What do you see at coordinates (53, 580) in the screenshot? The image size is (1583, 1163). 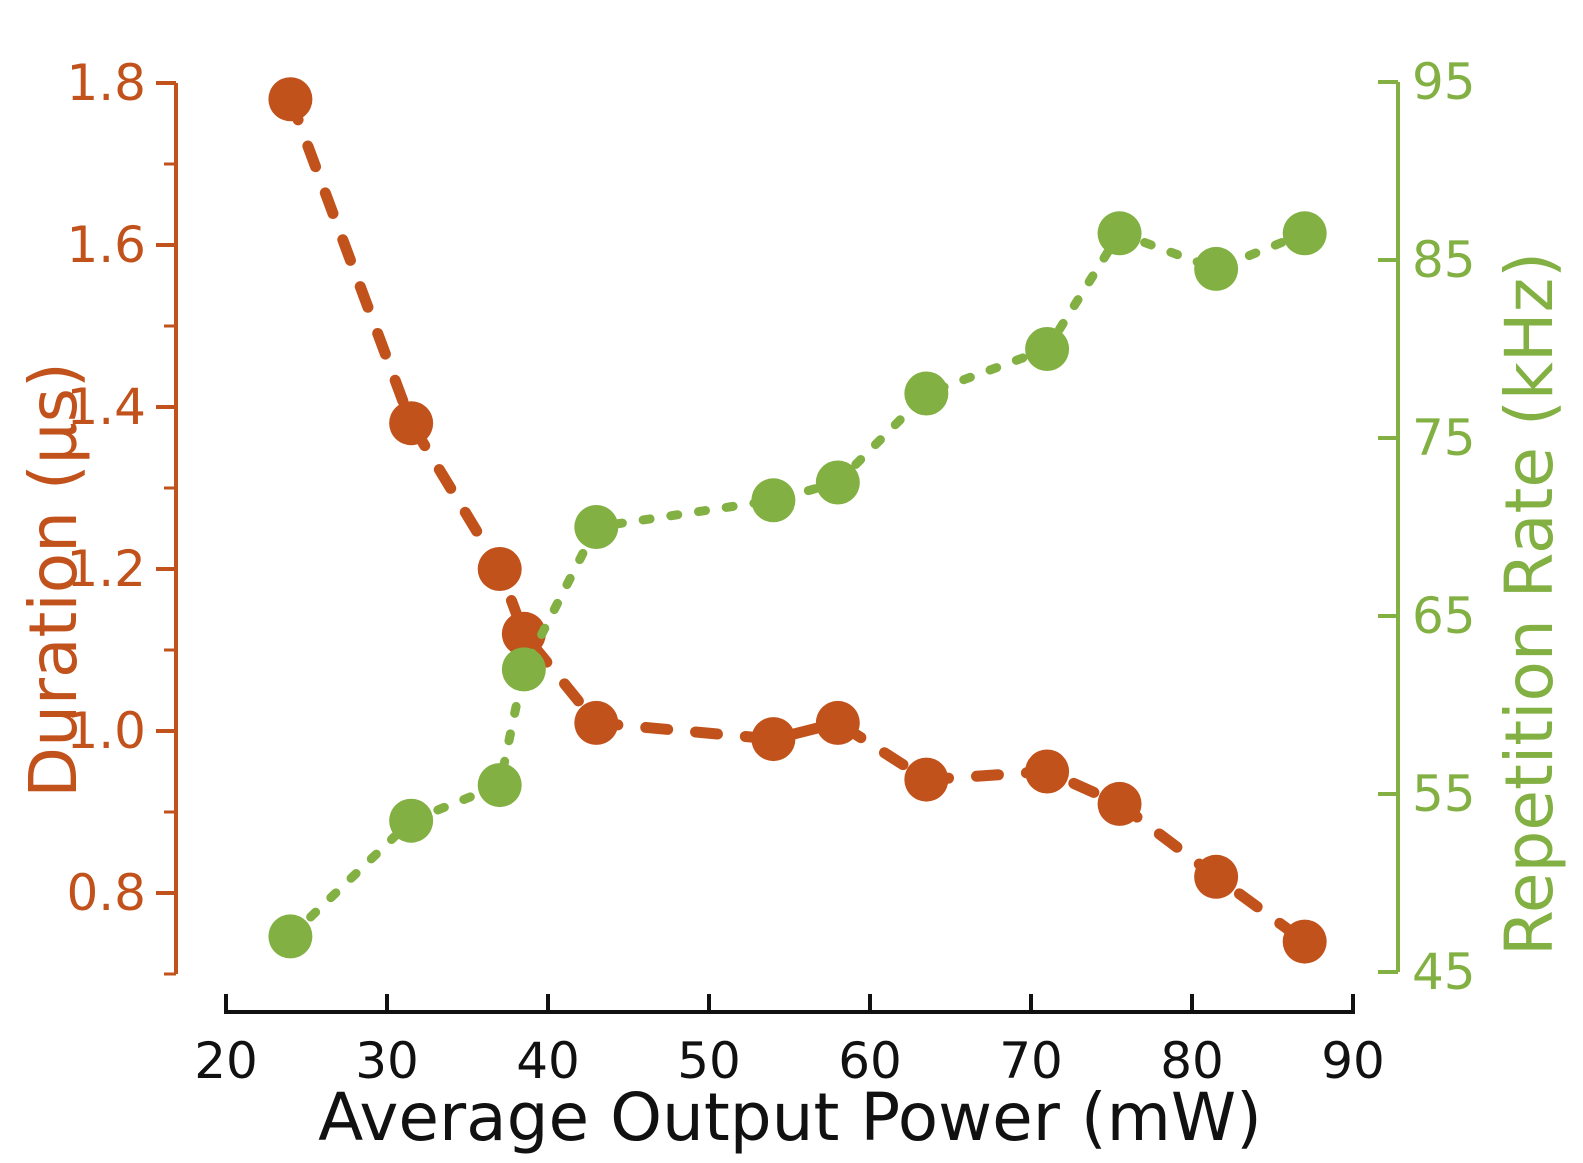 I see `left-axis-title: Duration (µs)` at bounding box center [53, 580].